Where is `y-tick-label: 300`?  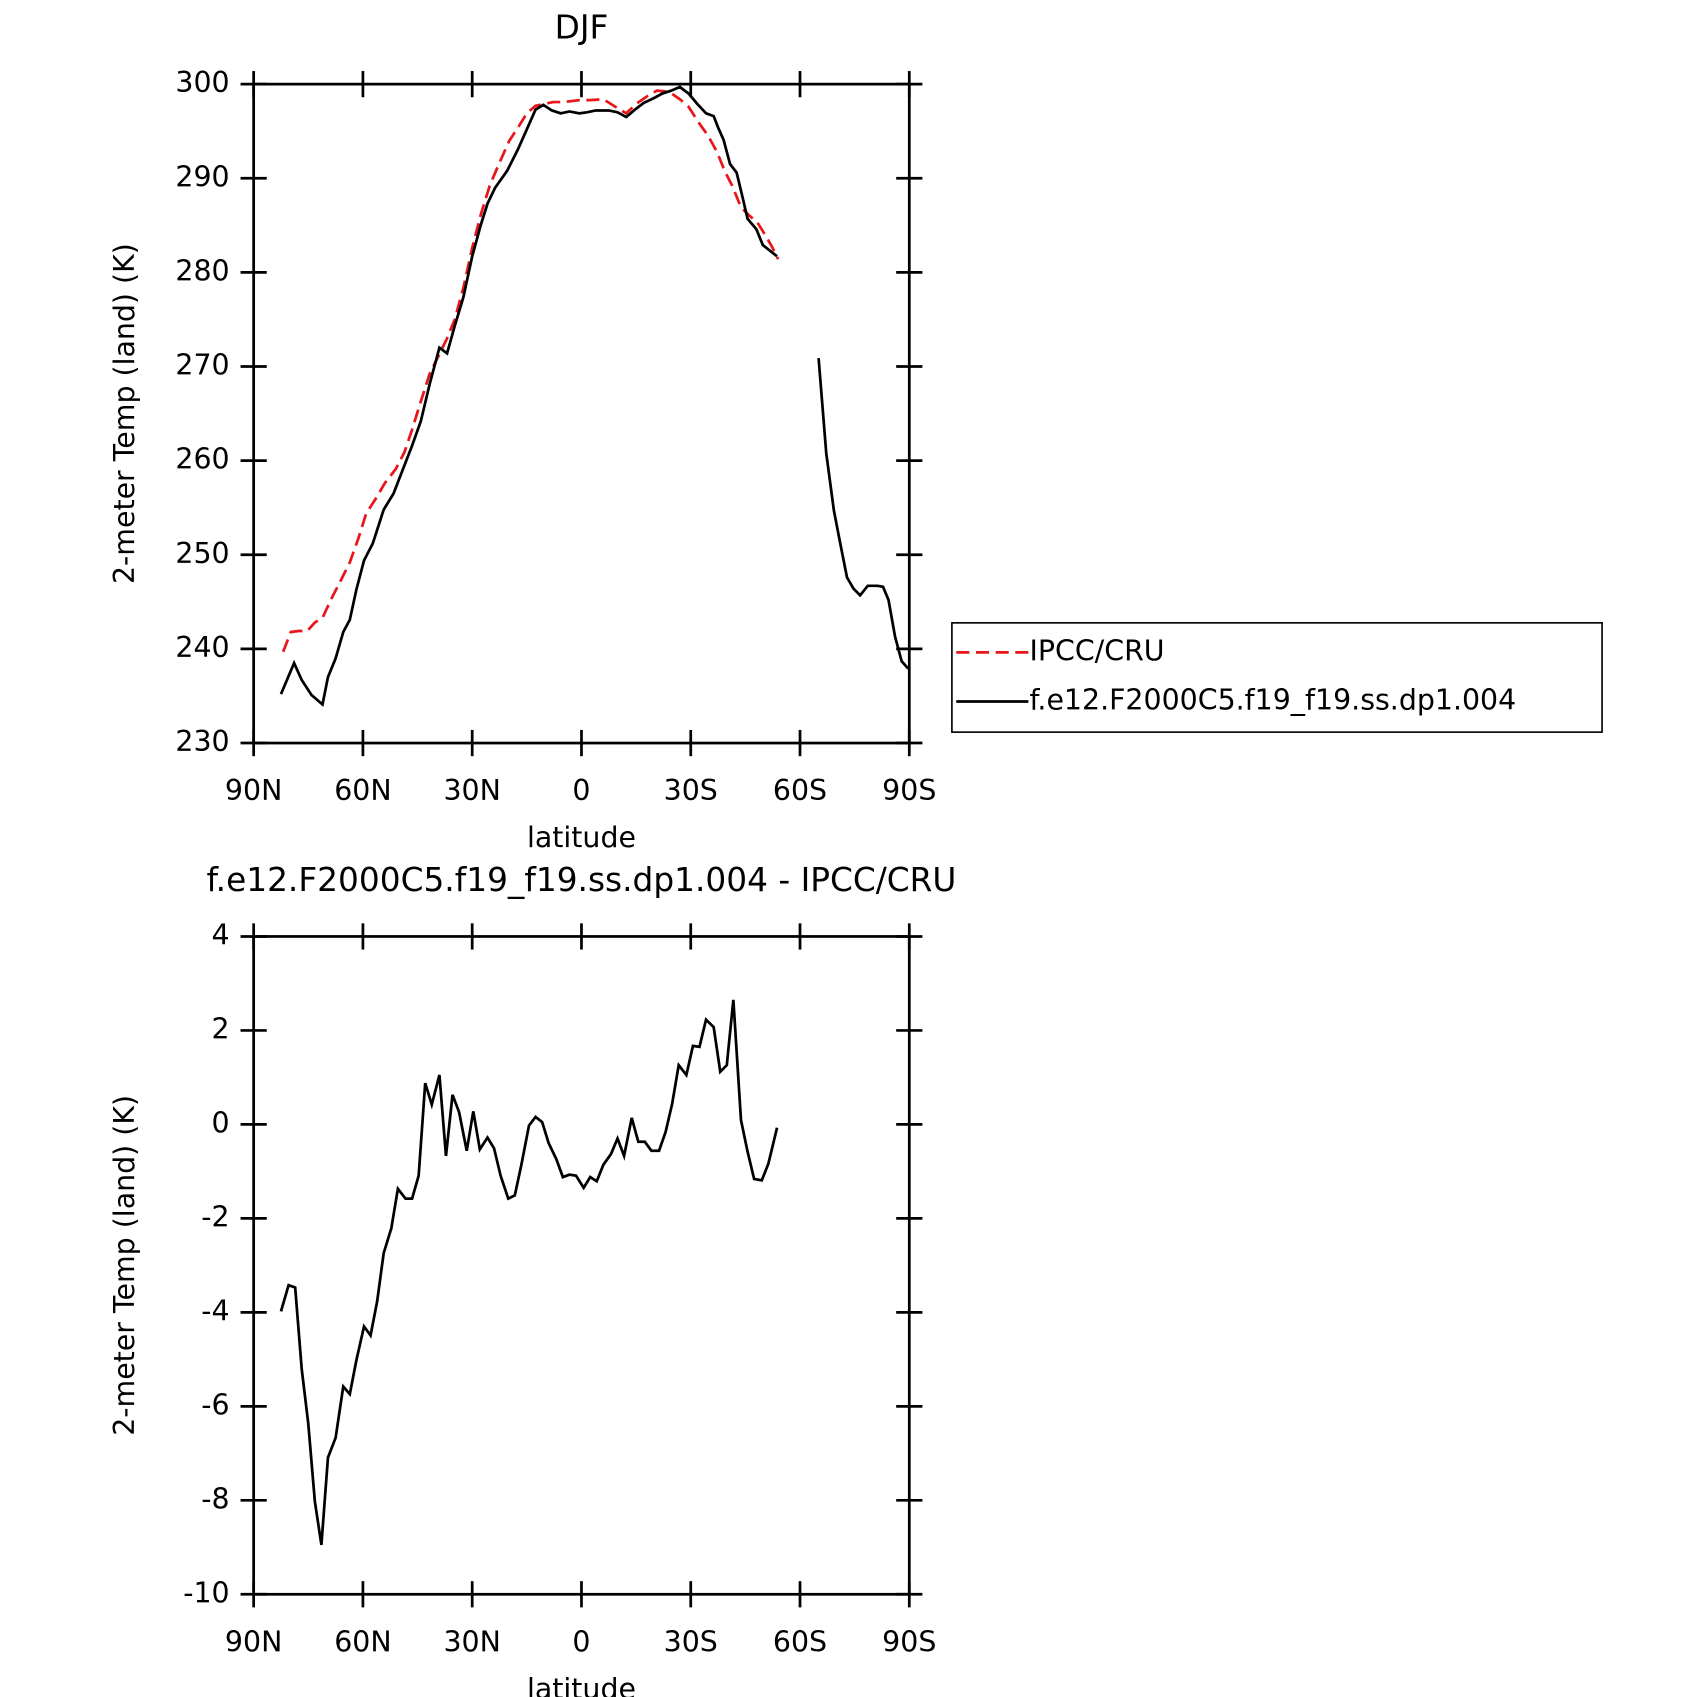 y-tick-label: 300 is located at coordinates (202, 82).